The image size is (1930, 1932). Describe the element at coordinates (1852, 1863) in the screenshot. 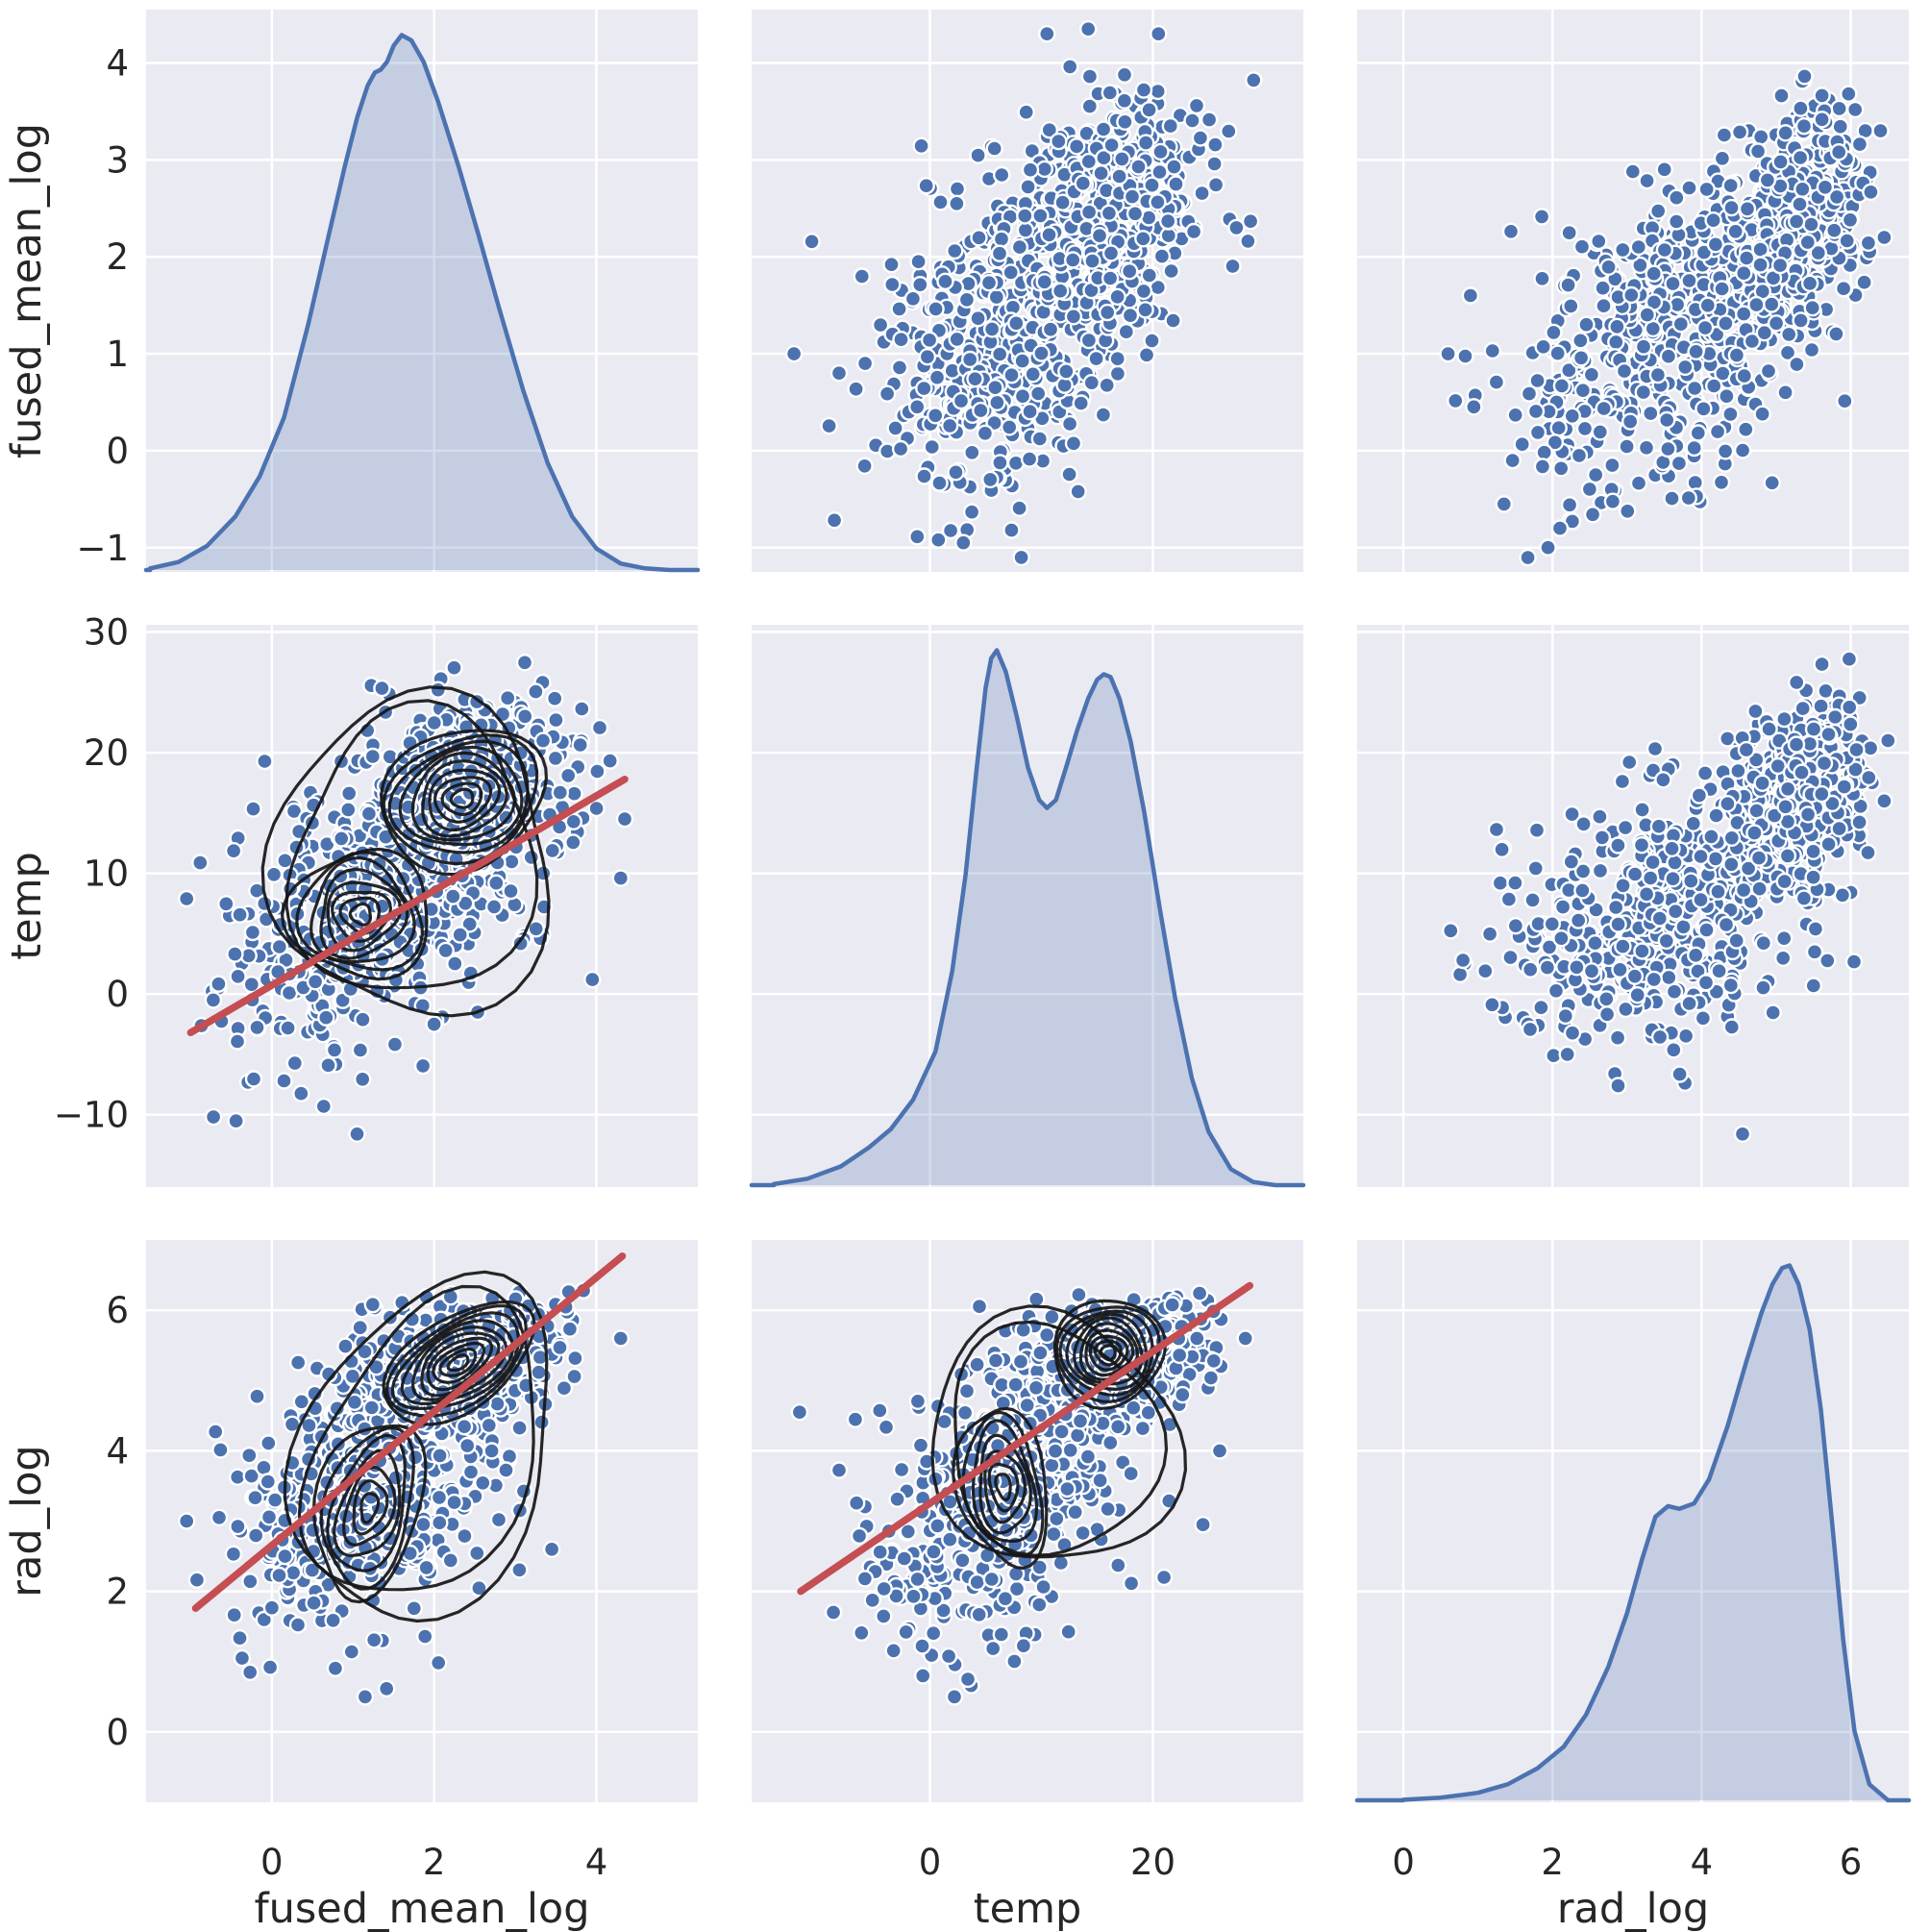

I see `x-tick-label: 6` at that location.